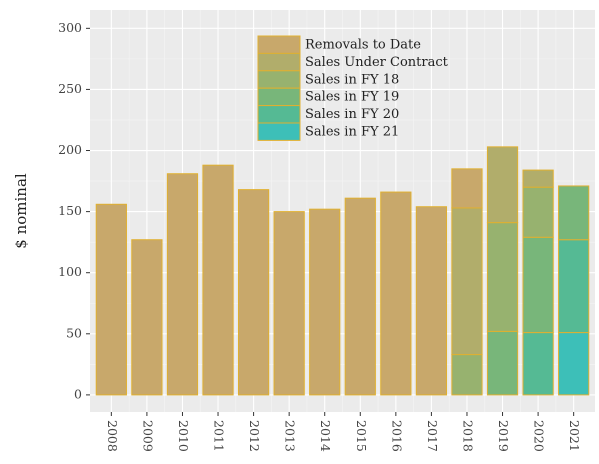  Describe the element at coordinates (112, 436) in the screenshot. I see `x-tick-label: 2008` at that location.